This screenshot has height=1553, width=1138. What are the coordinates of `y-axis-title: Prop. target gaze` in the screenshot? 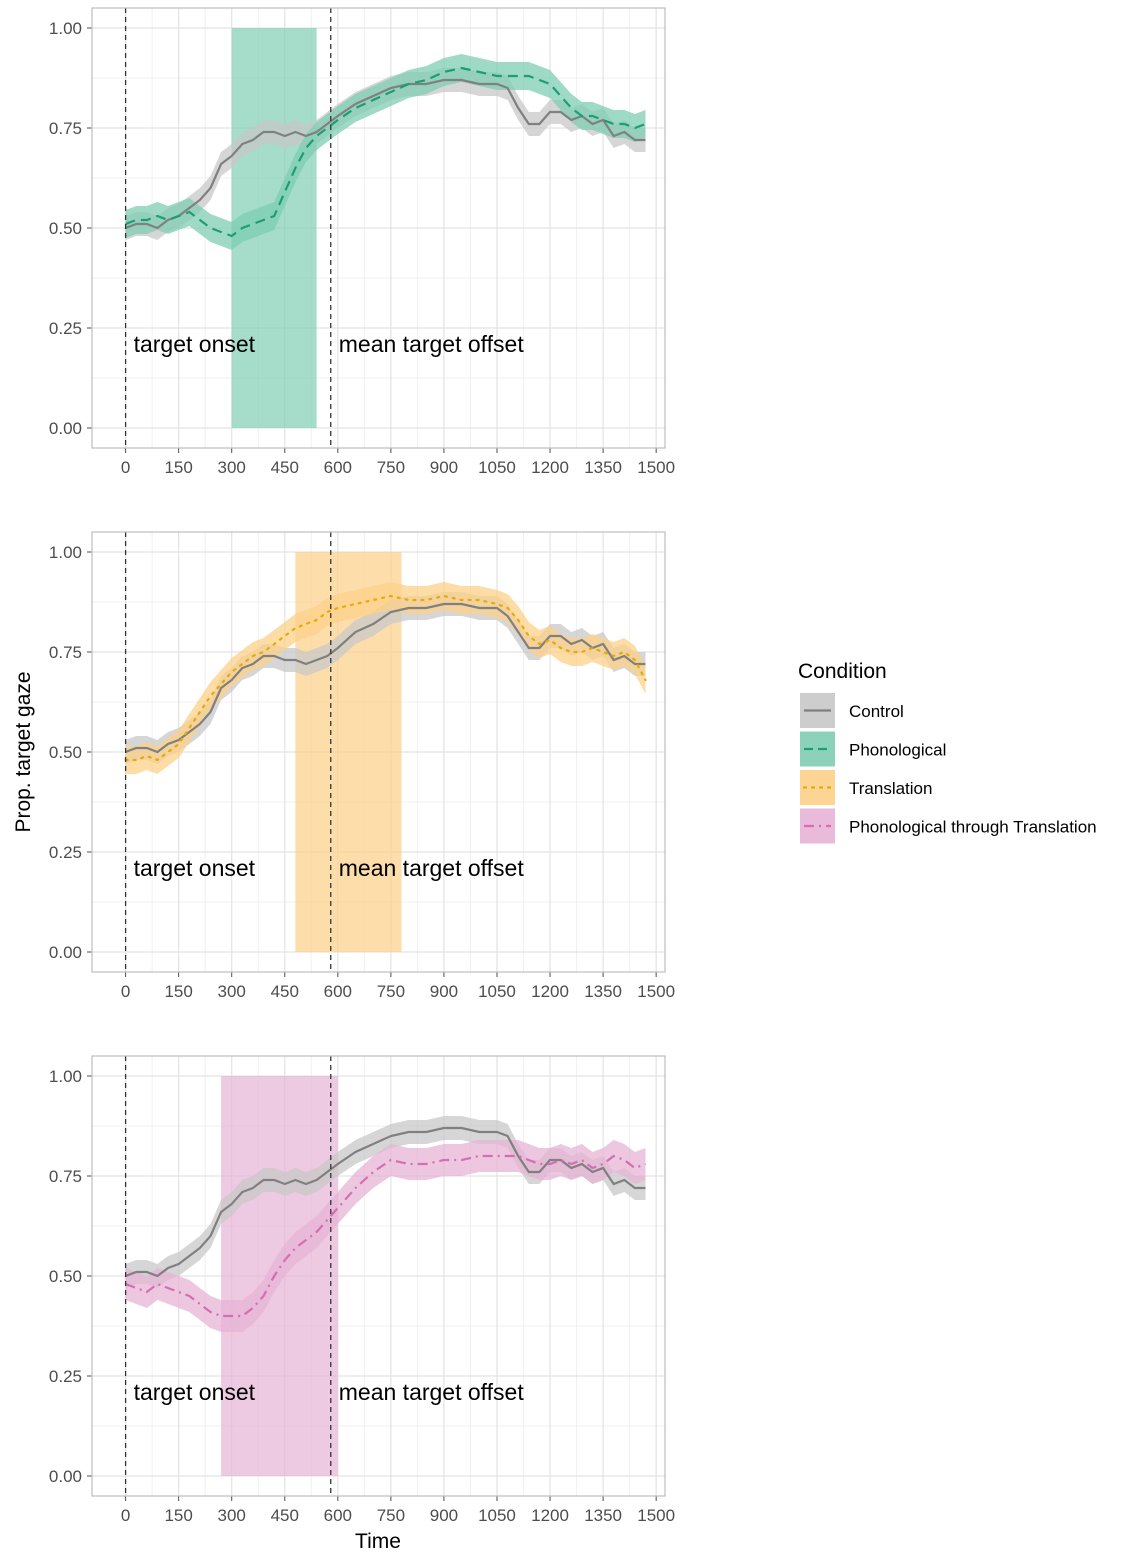 It's located at (23, 751).